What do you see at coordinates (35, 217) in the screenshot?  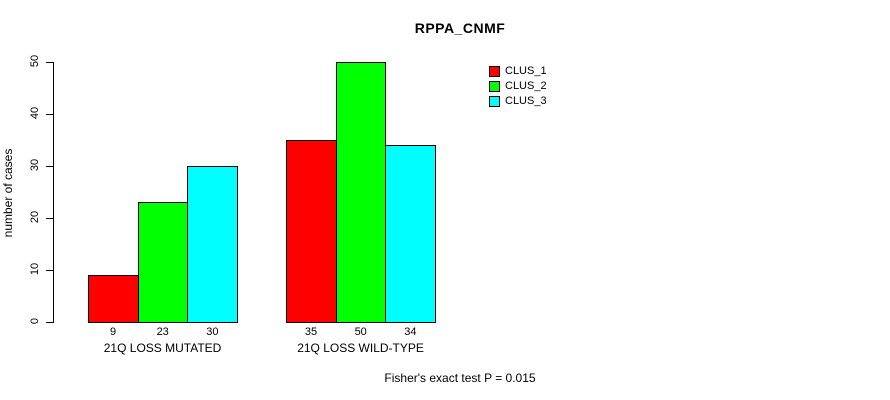 I see `y-axis-tick-label: 20` at bounding box center [35, 217].